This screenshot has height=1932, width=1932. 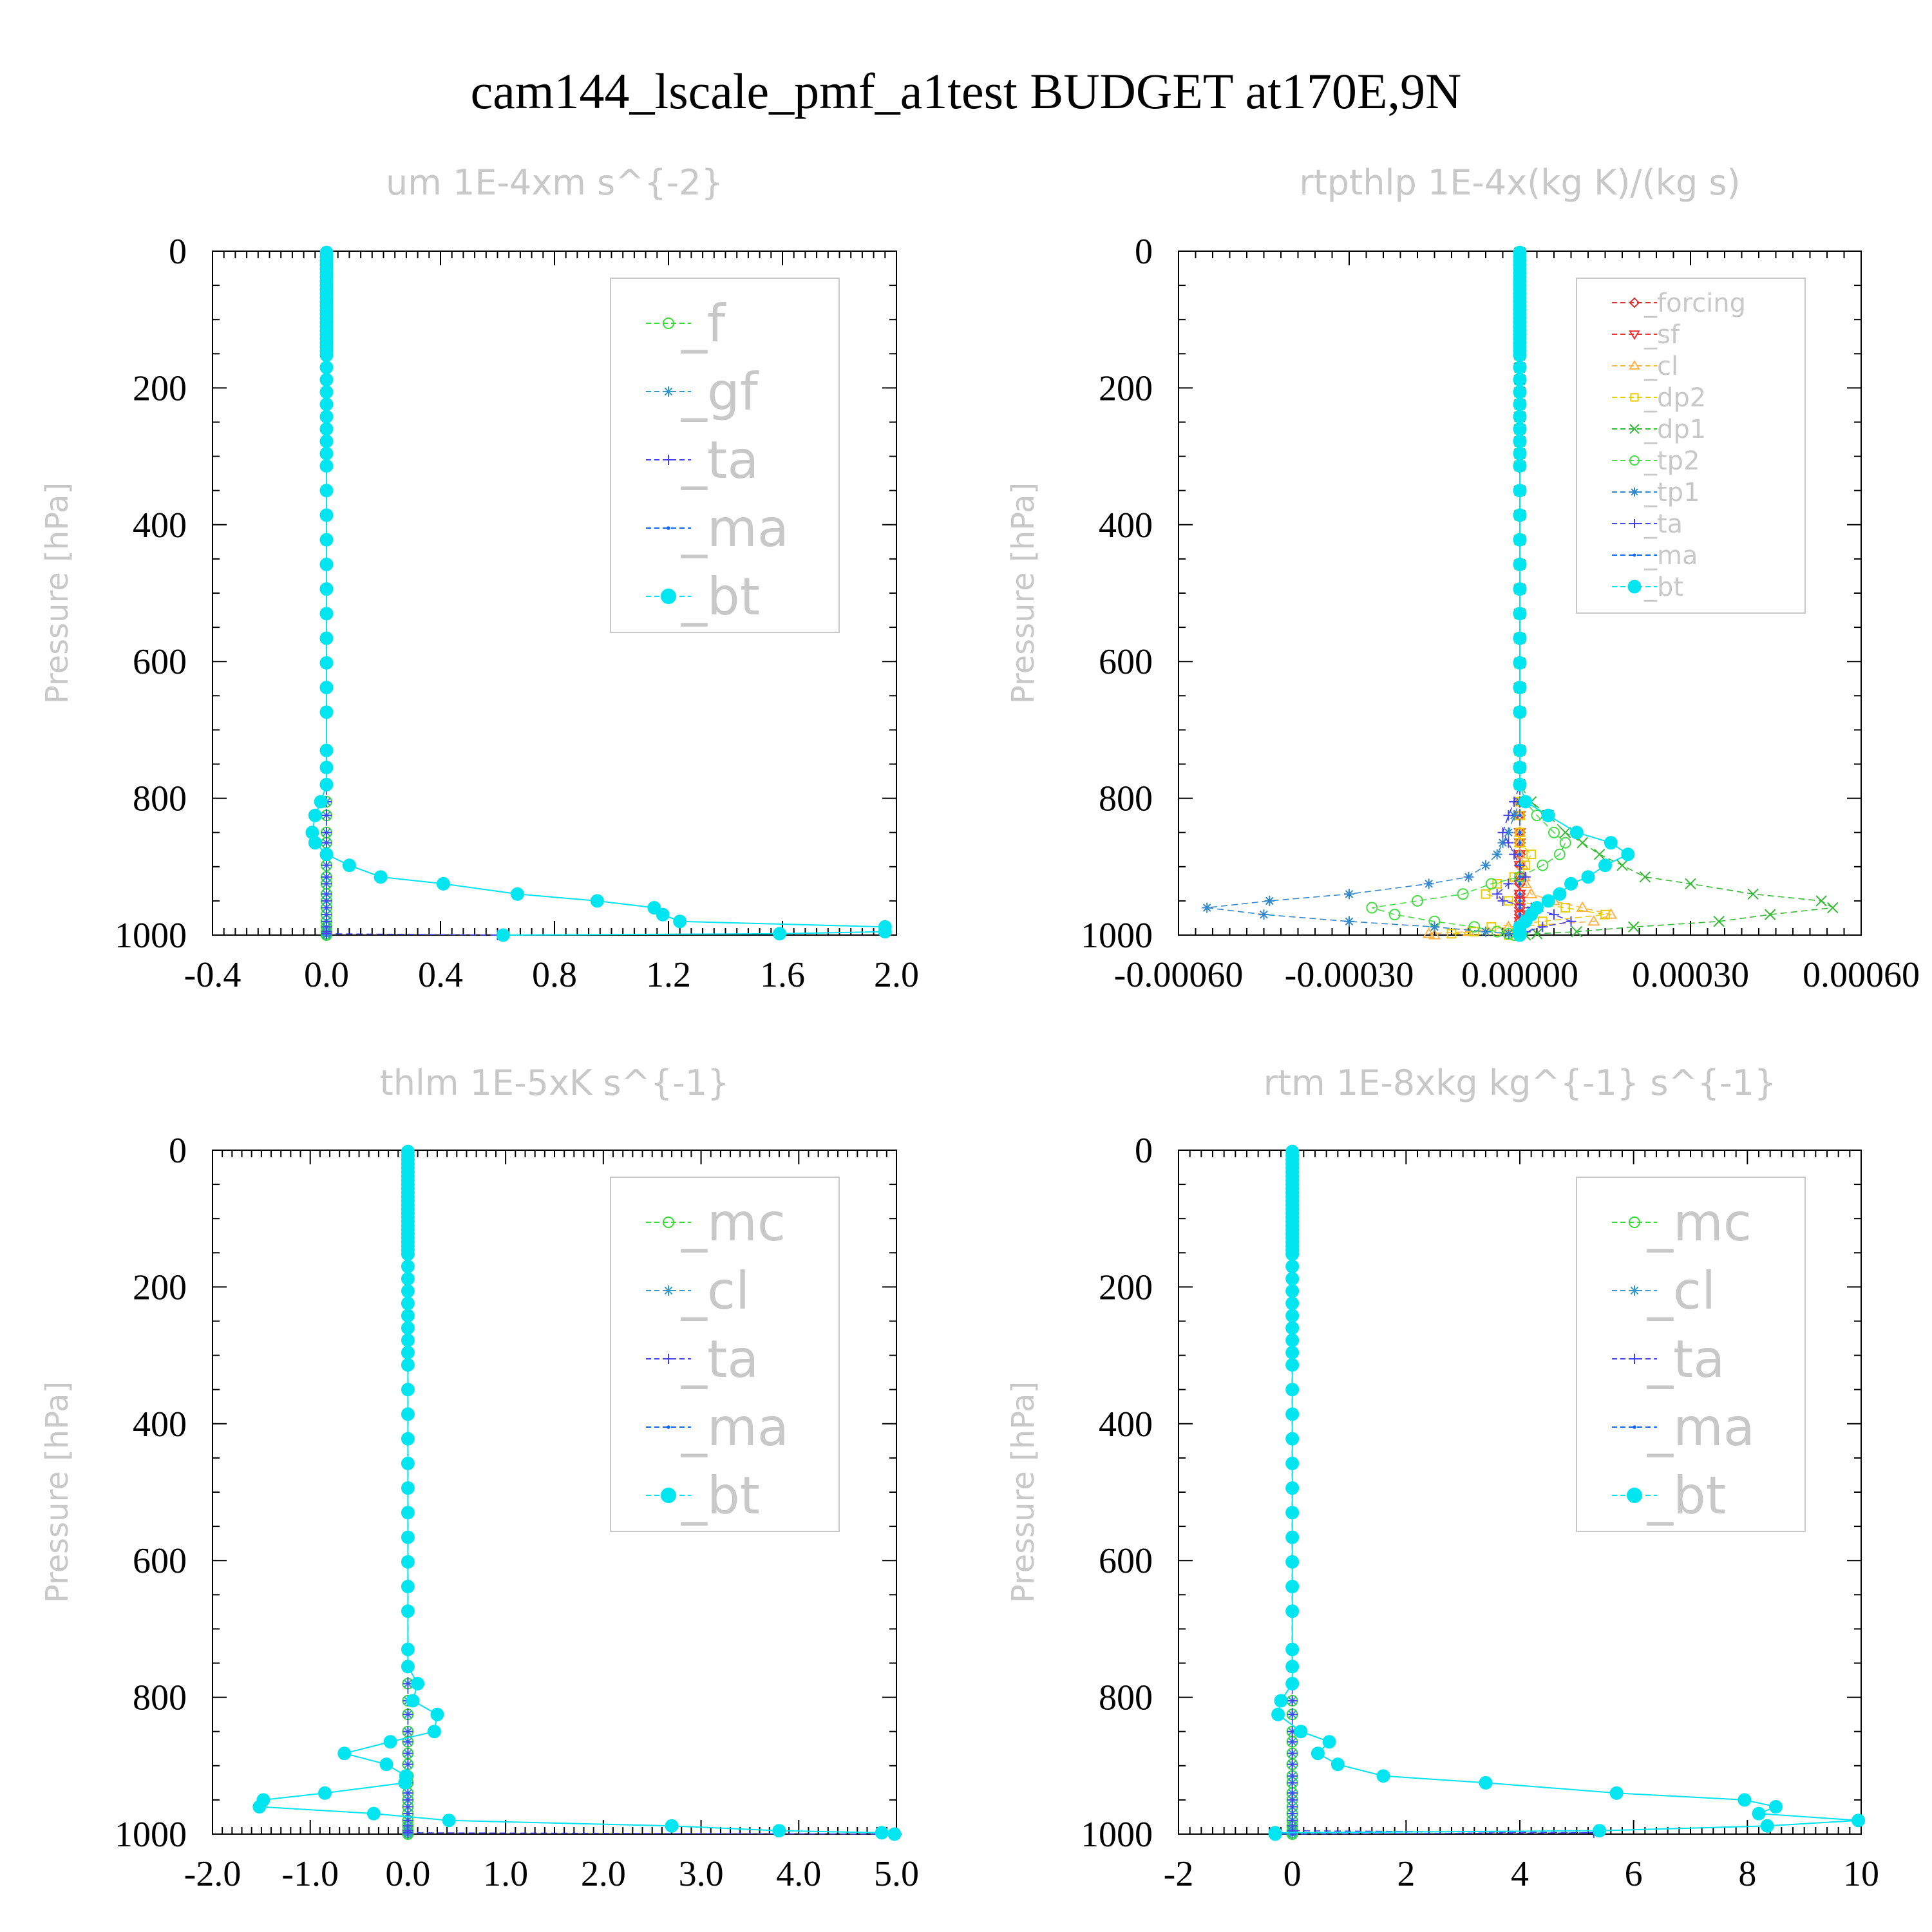 What do you see at coordinates (1519, 975) in the screenshot?
I see `x-tick-label: 0.00000` at bounding box center [1519, 975].